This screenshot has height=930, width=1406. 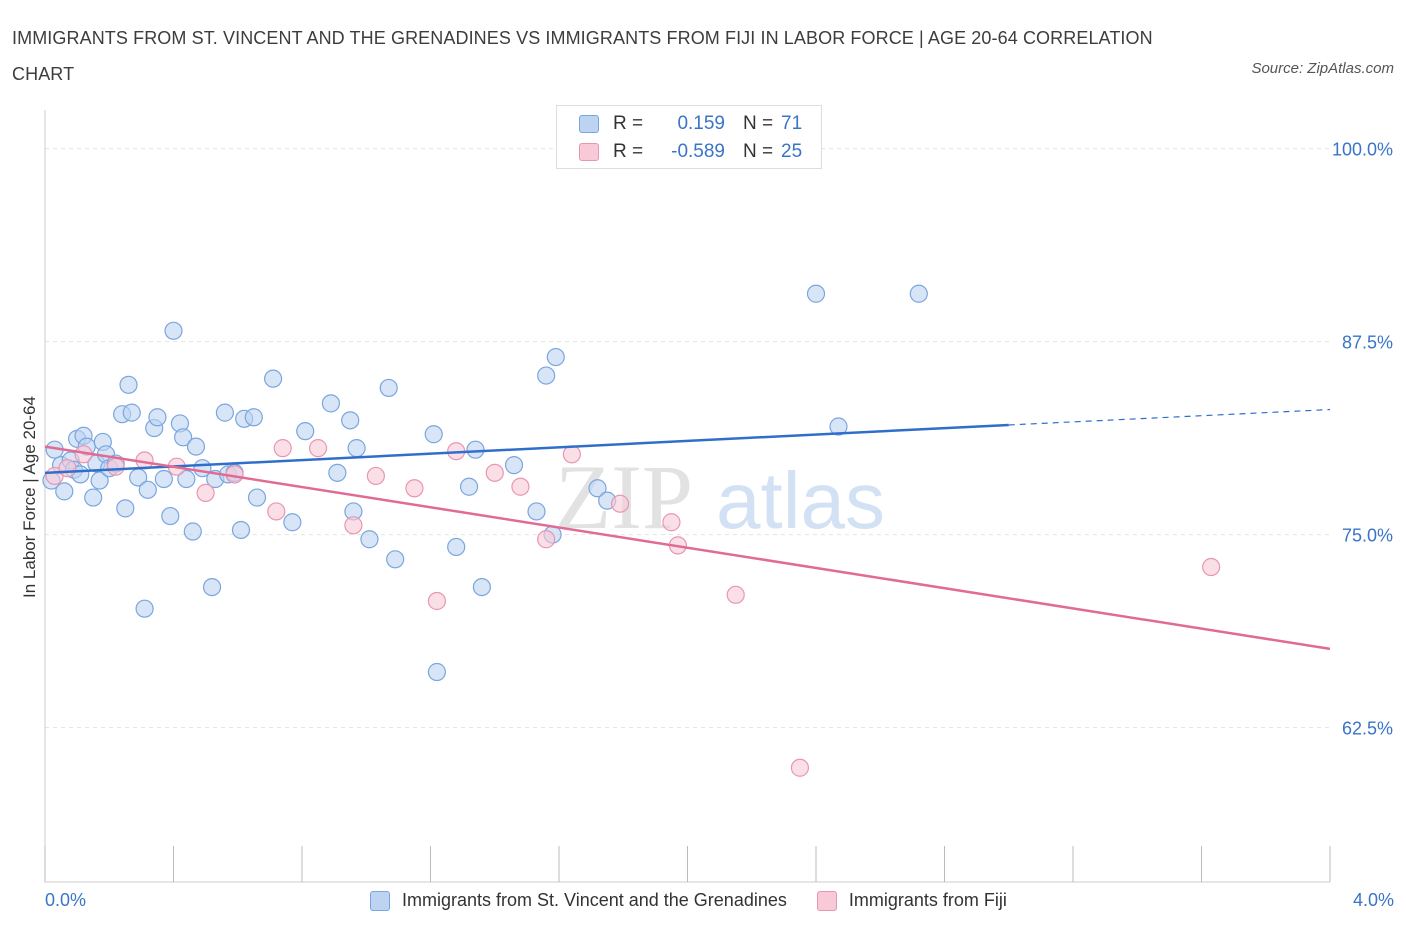 What do you see at coordinates (66, 900) in the screenshot?
I see `x-tick-label-min: 0.0%` at bounding box center [66, 900].